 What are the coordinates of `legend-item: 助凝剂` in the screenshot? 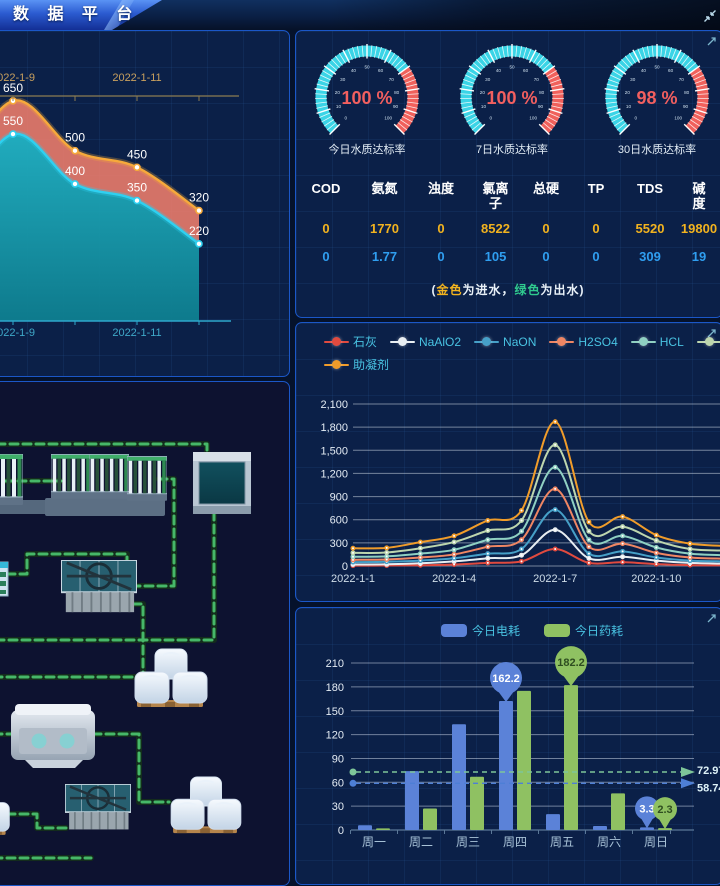 It's located at (356, 364).